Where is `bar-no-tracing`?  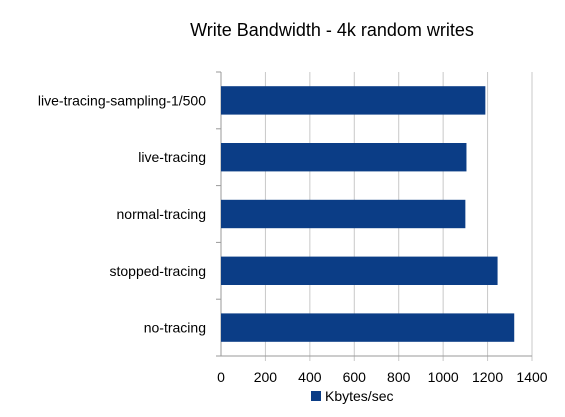
bar-no-tracing is located at coordinates (368, 327).